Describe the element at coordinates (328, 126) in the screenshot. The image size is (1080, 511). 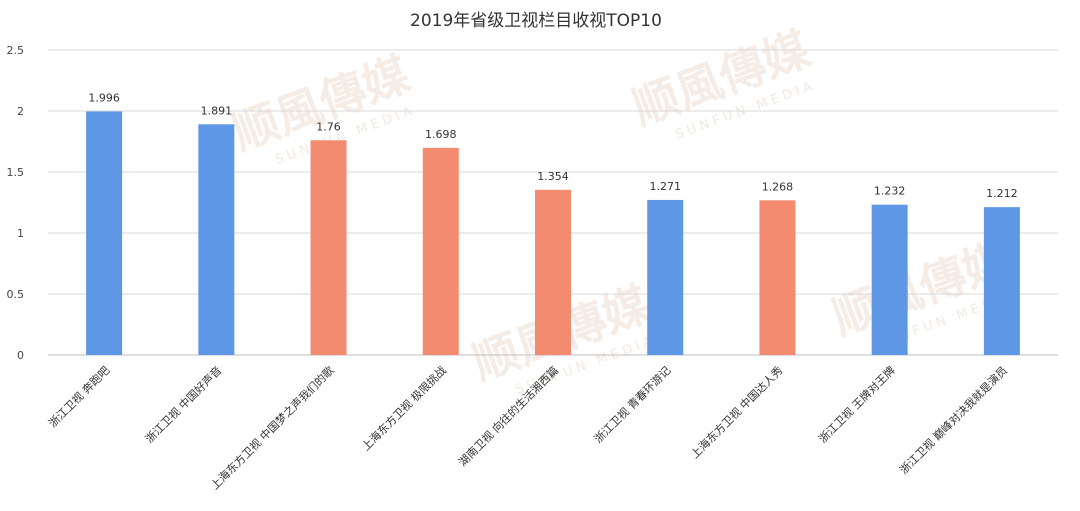
I see `data-label: 1.76` at that location.